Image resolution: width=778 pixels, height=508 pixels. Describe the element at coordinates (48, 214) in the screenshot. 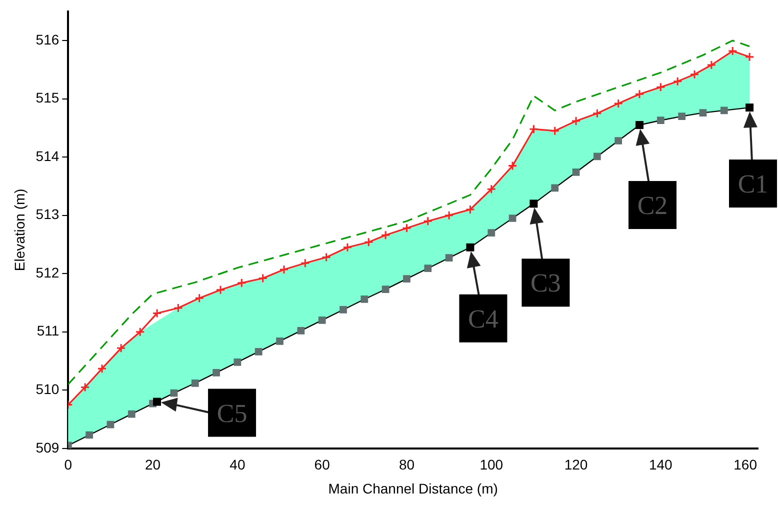

I see `y-tick-label: 513` at that location.